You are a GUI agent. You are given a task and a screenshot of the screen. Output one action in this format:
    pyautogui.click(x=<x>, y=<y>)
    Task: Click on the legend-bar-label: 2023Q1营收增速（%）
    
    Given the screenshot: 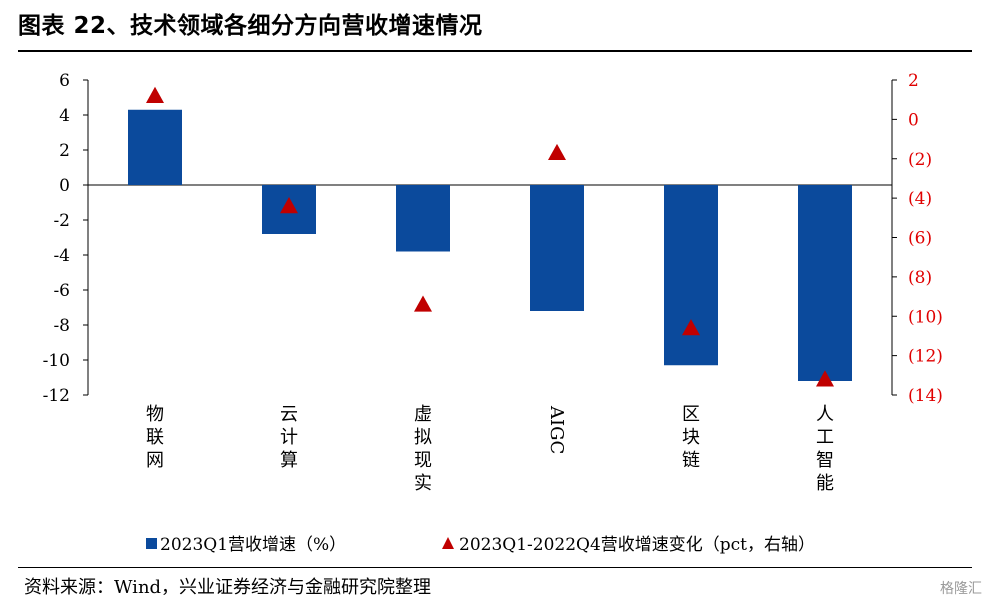 What is the action you would take?
    pyautogui.click(x=253, y=545)
    